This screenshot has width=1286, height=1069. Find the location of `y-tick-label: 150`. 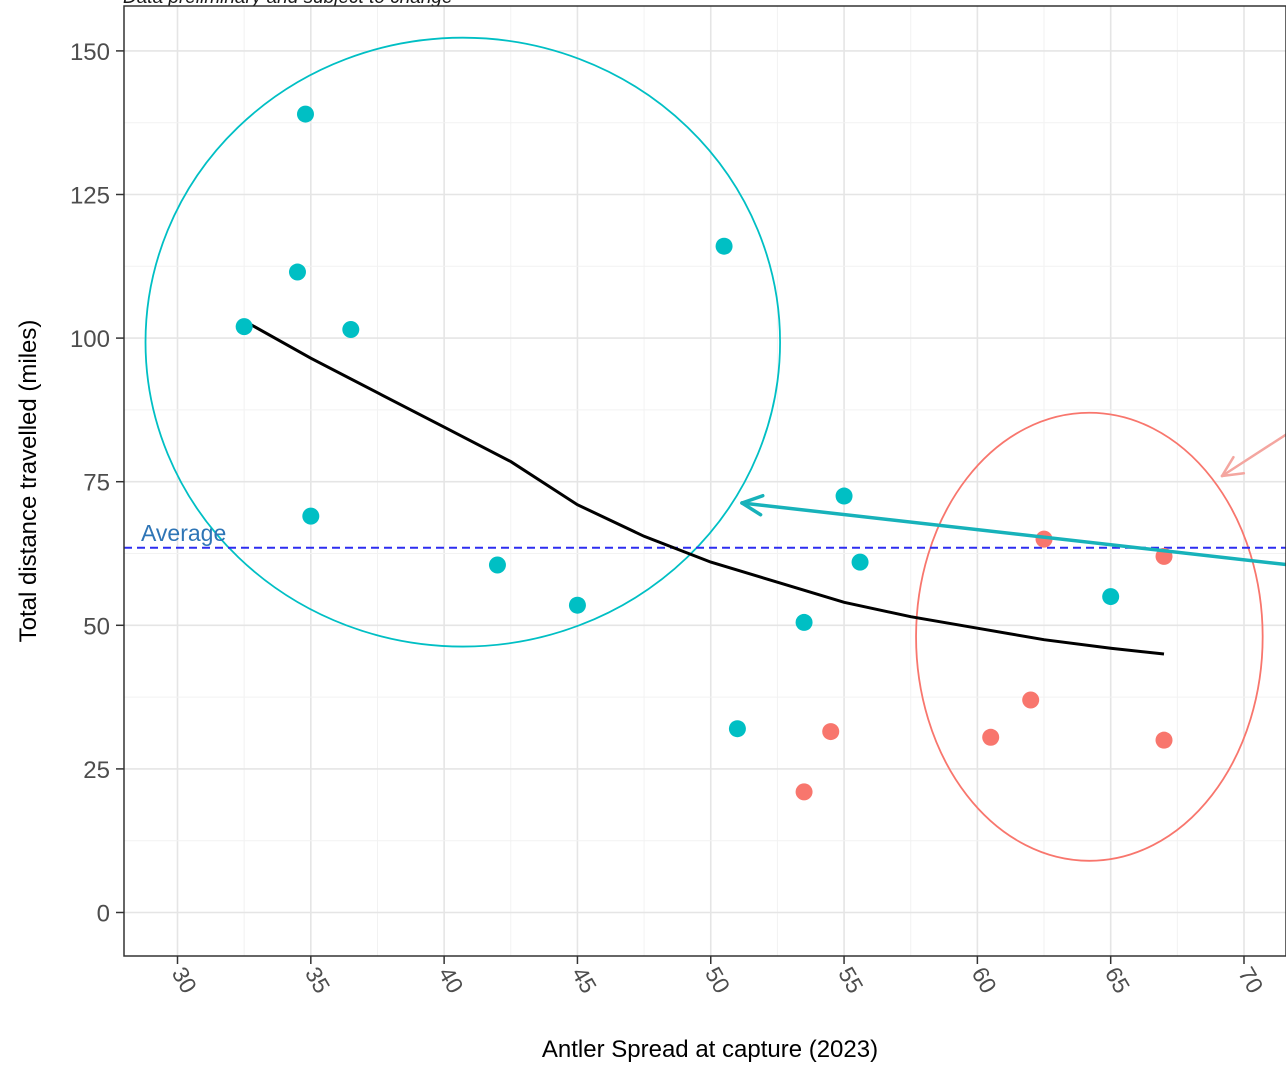

y-tick-label: 150 is located at coordinates (90, 52).